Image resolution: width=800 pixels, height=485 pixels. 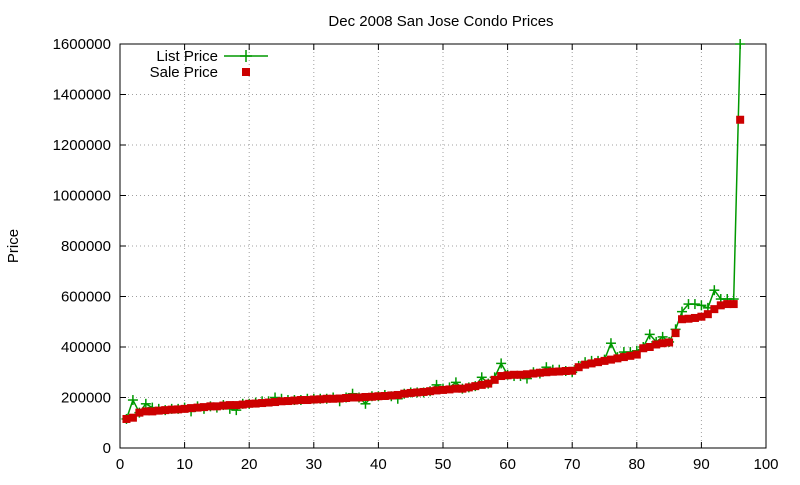 I want to click on chart-title: Dec 2008 San Jose Condo Prices, so click(x=440, y=21).